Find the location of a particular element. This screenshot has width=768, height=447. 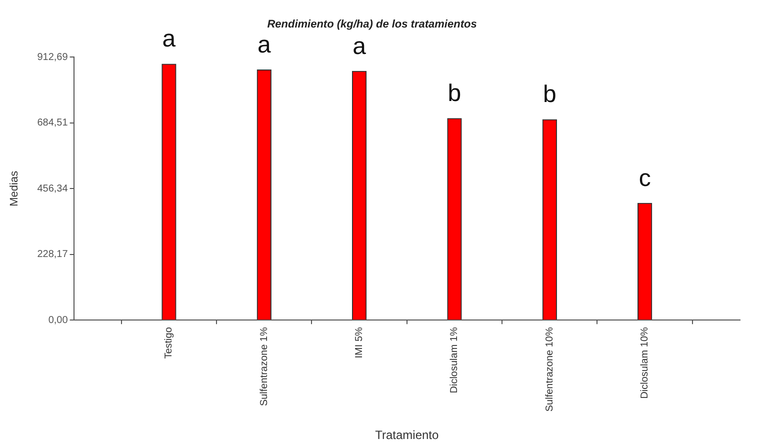

x-tick-label: Sulfentrazone 1% is located at coordinates (264, 366).